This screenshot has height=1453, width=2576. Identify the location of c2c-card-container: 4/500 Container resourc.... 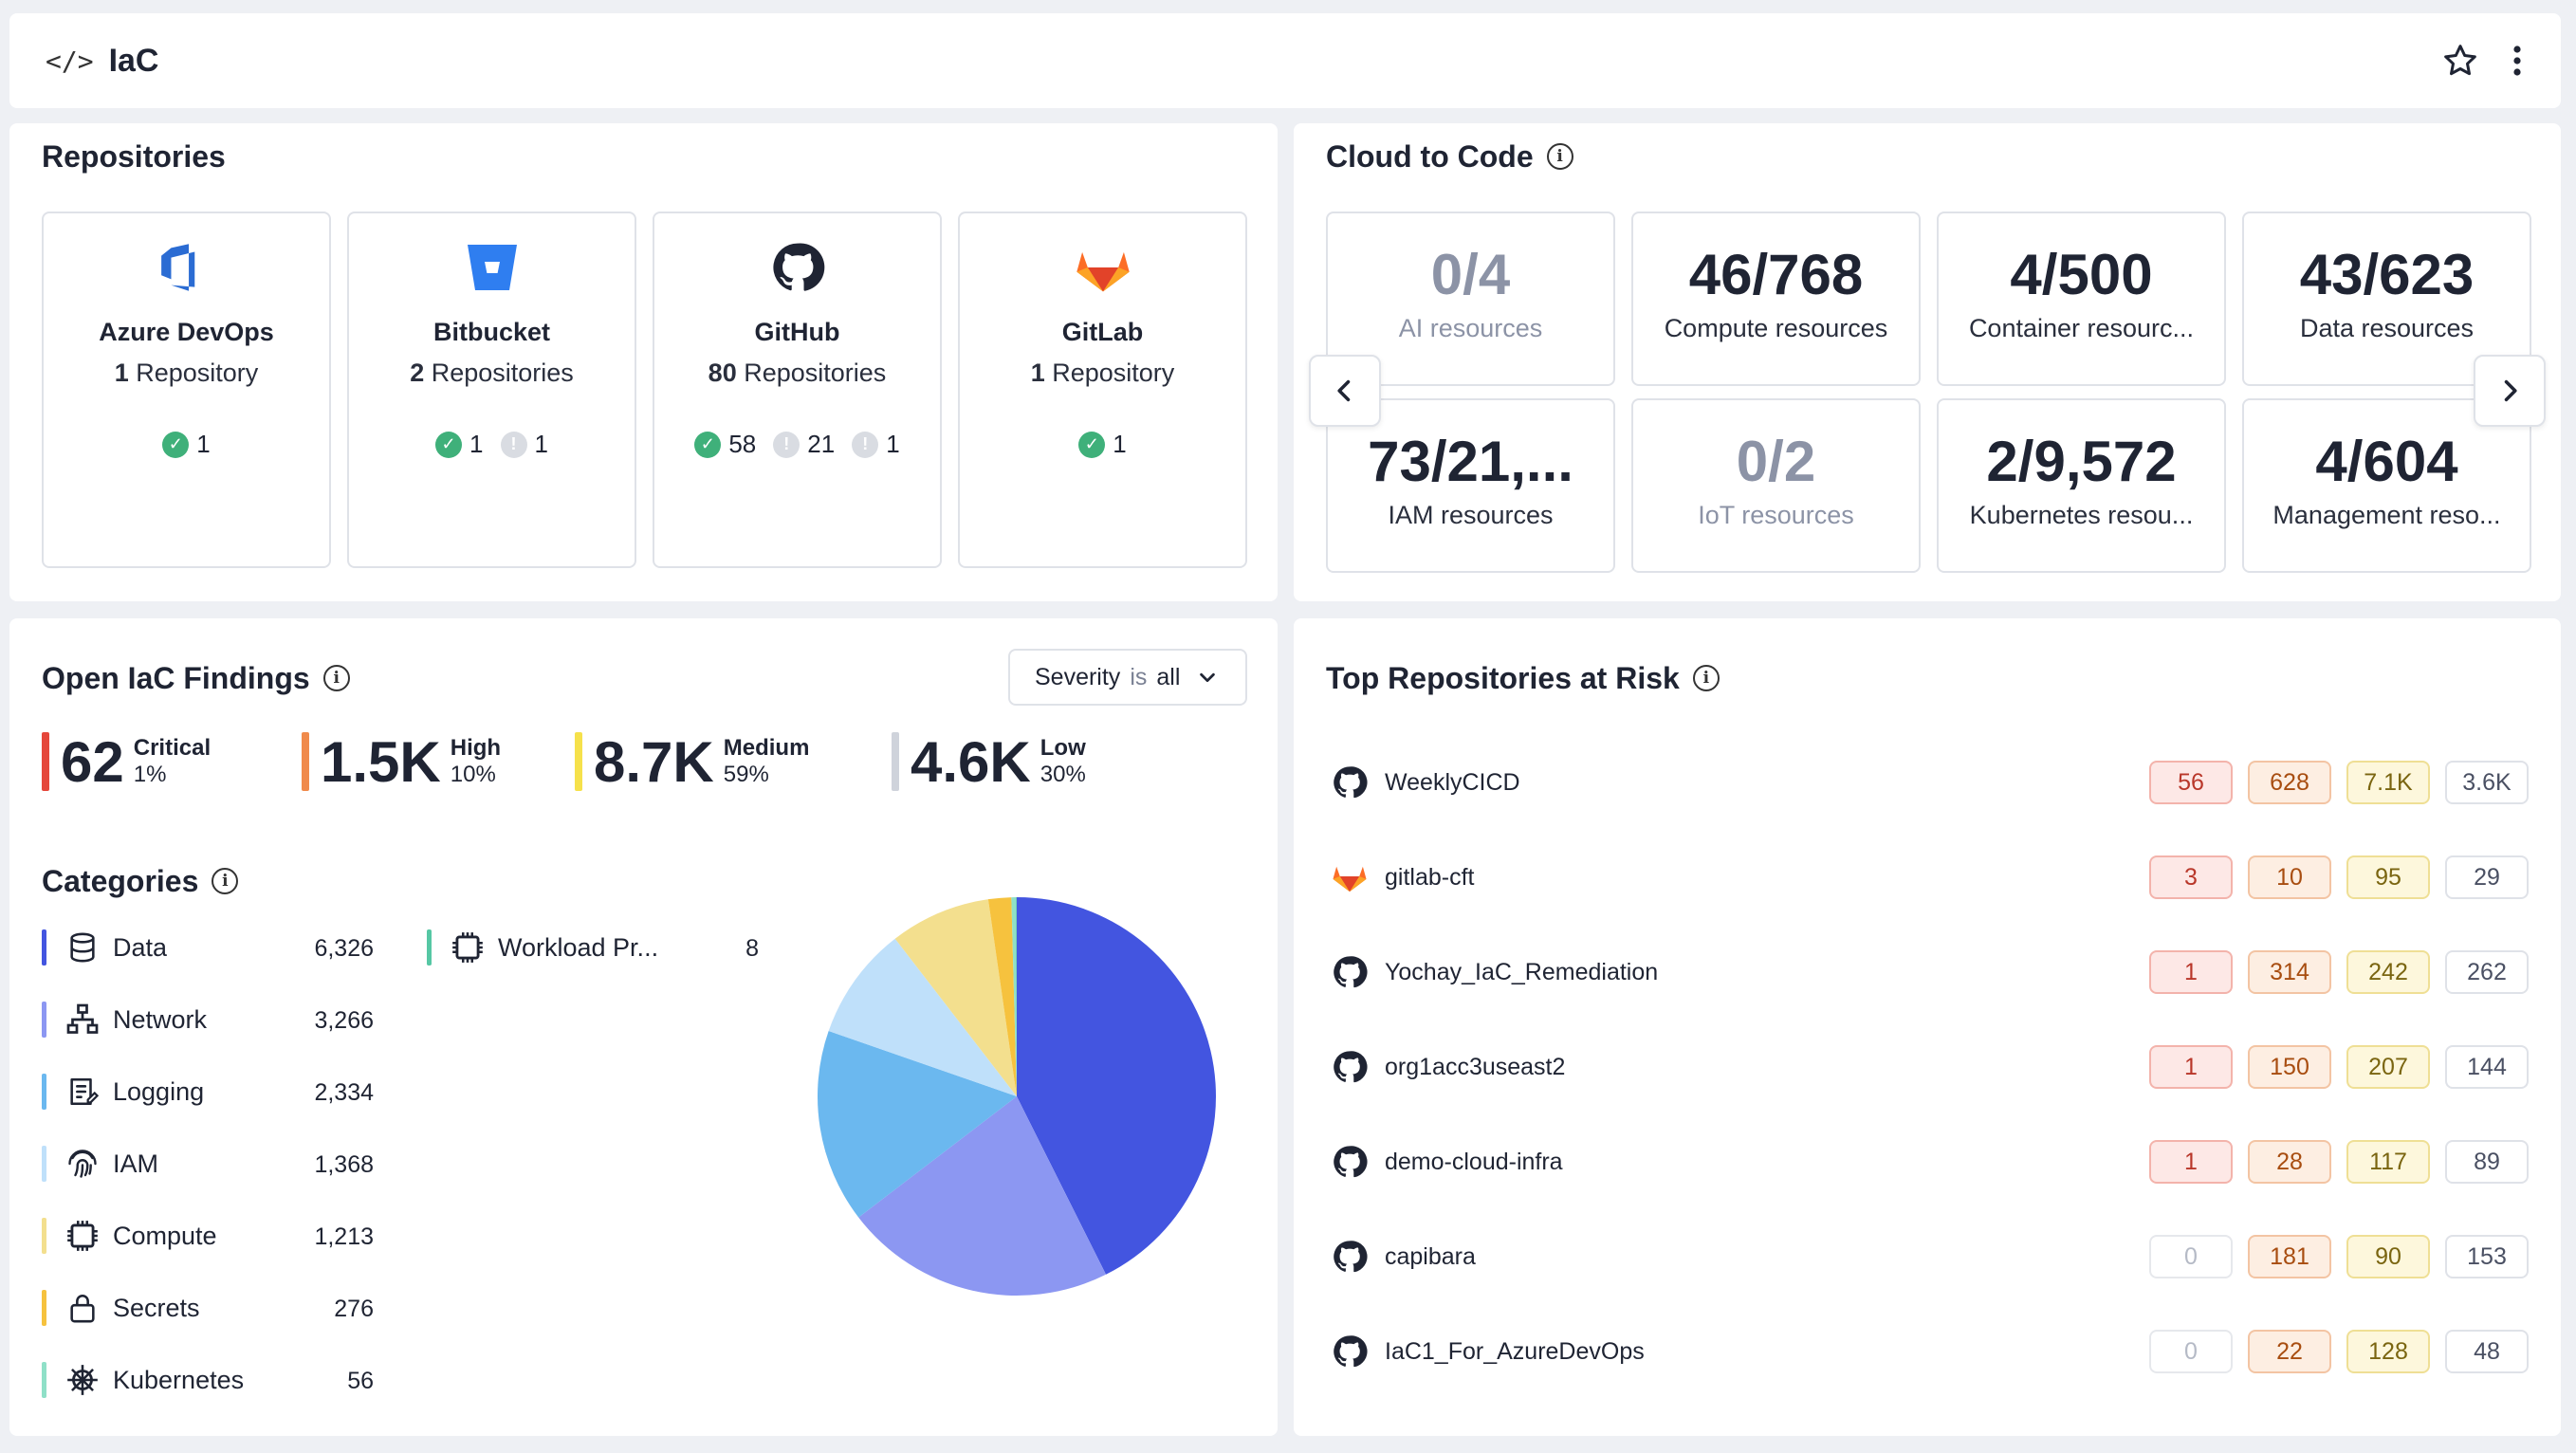
(2081, 299).